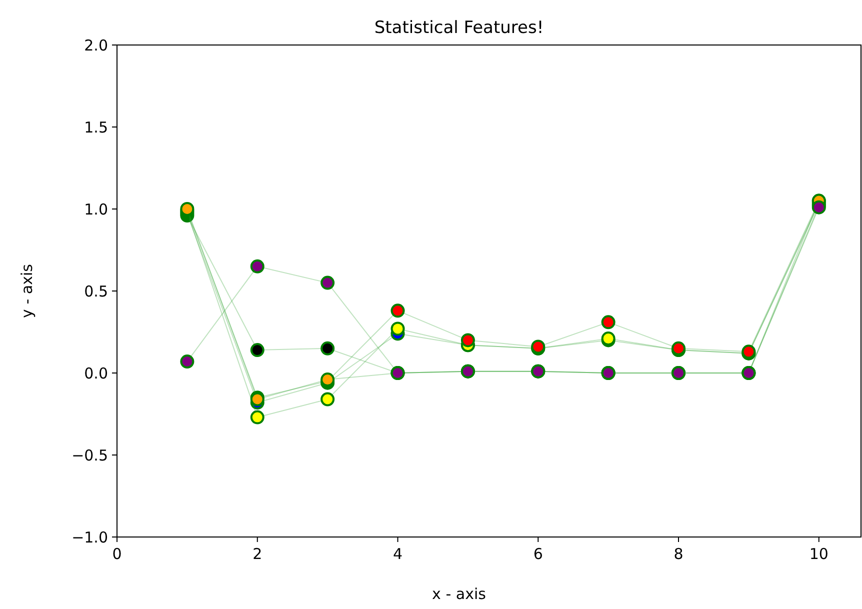 The width and height of the screenshot is (862, 609). Describe the element at coordinates (90, 537) in the screenshot. I see `y-tick-label: −1.0` at that location.